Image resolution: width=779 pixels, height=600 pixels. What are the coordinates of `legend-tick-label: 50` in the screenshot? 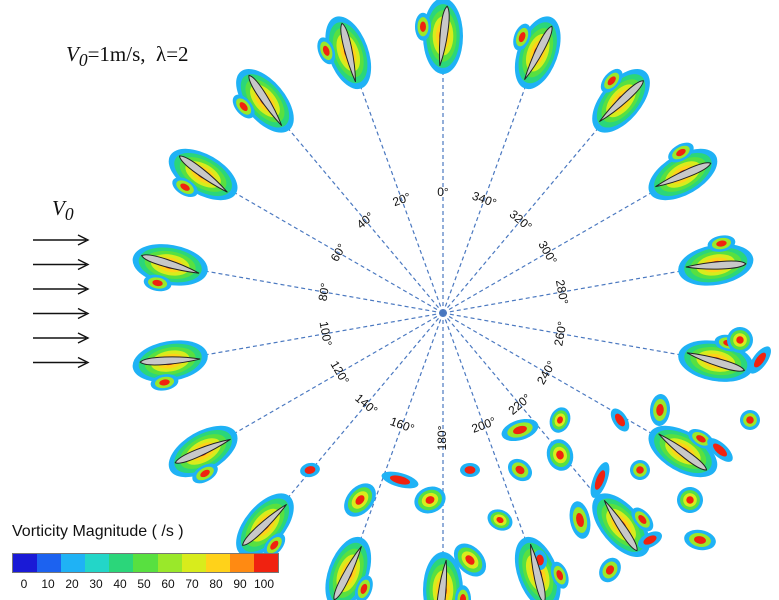 It's located at (144, 584).